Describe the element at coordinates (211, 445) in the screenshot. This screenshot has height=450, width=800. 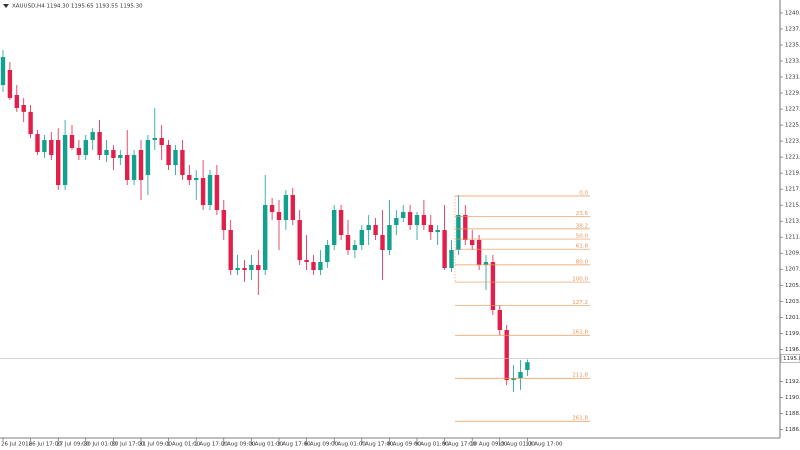
I see `x-tick-label: 1 Aug 17:00` at that location.